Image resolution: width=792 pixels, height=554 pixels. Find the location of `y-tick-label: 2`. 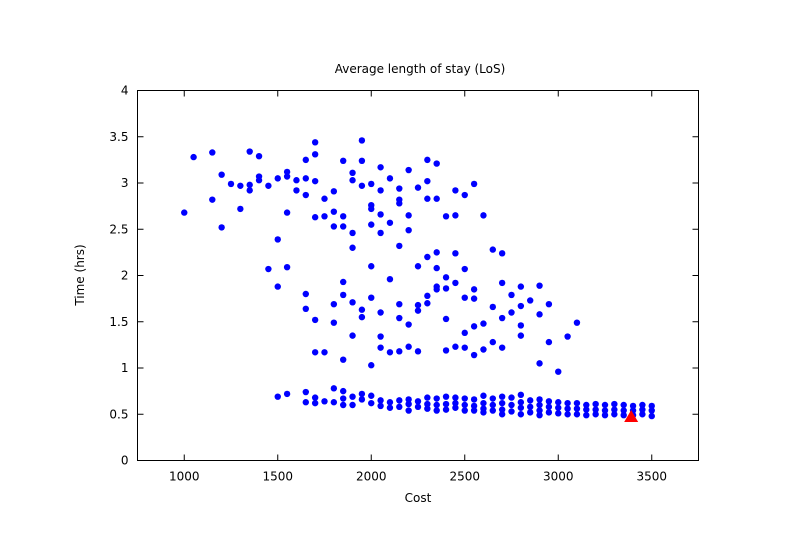

y-tick-label: 2 is located at coordinates (125, 276).